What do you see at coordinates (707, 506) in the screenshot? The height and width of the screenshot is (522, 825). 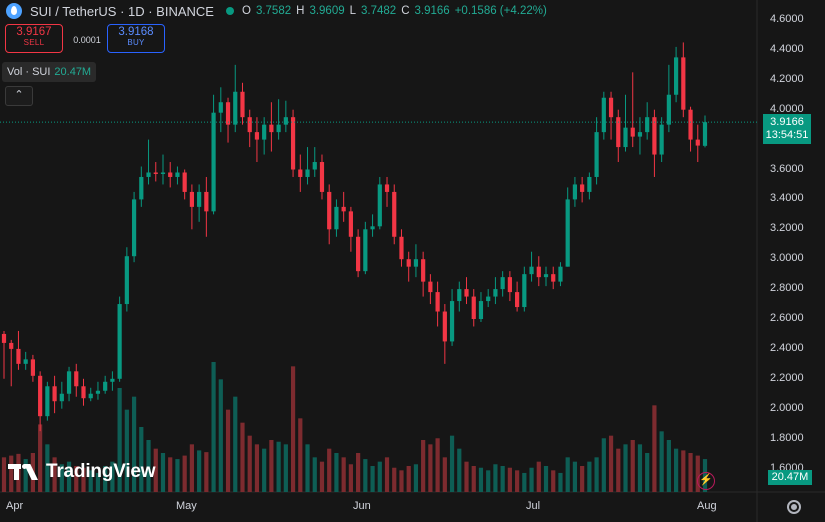 I see `time-axis-tick: Aug` at bounding box center [707, 506].